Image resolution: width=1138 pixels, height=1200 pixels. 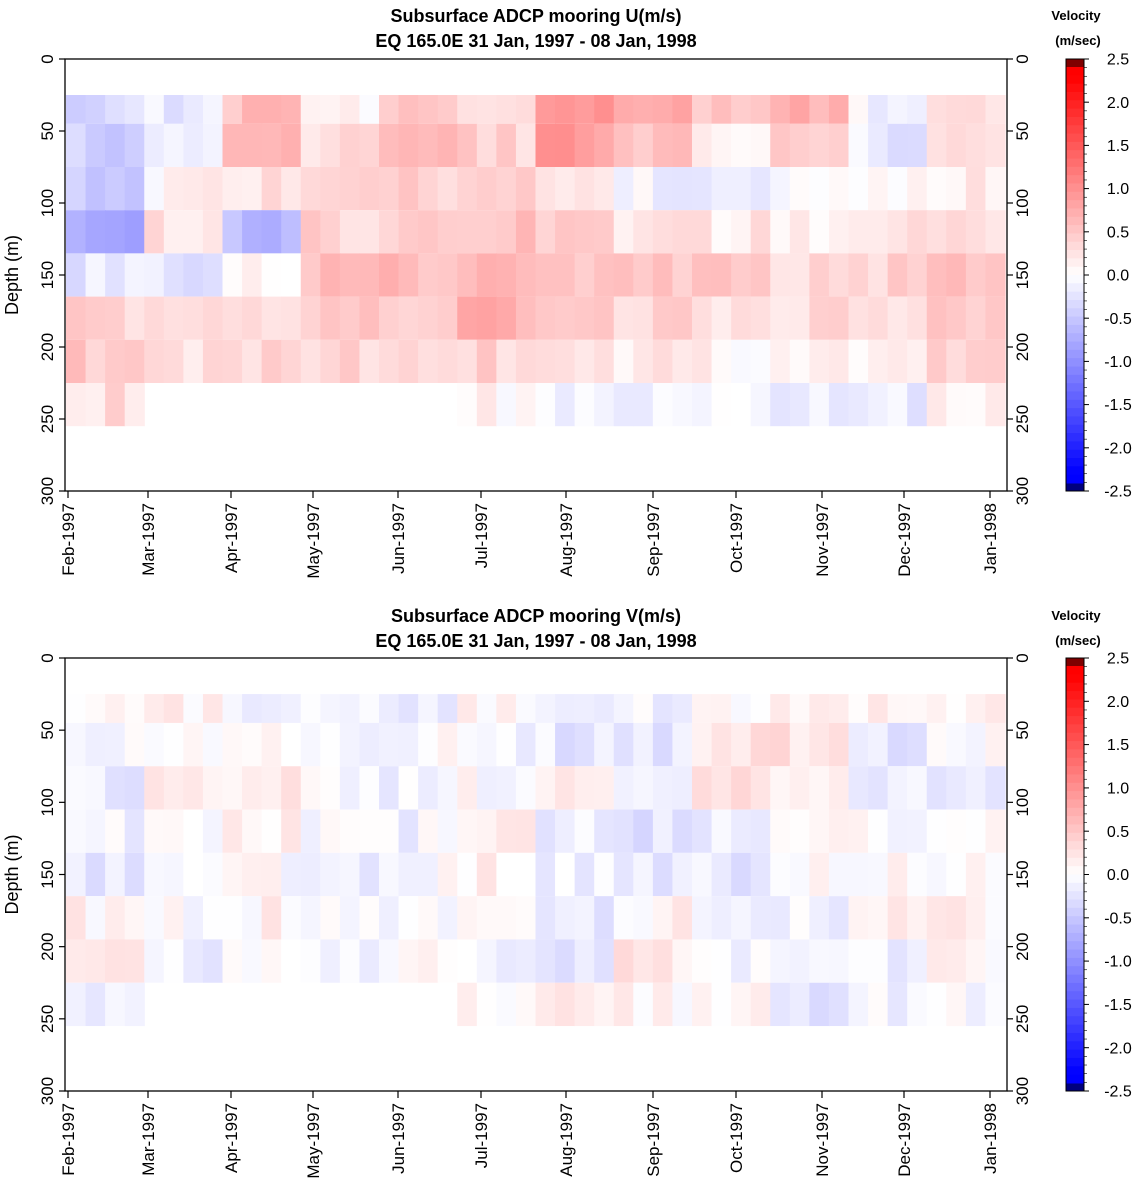 I want to click on colorbar-tick-label: 2.5, so click(x=1118, y=60).